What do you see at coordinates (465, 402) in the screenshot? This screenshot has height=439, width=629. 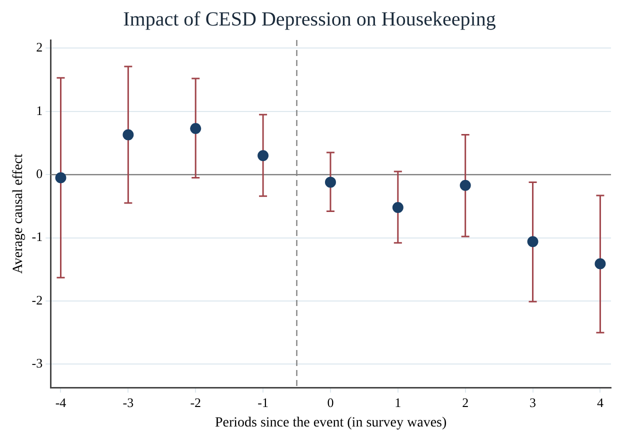 I see `x-tick-label: 2` at bounding box center [465, 402].